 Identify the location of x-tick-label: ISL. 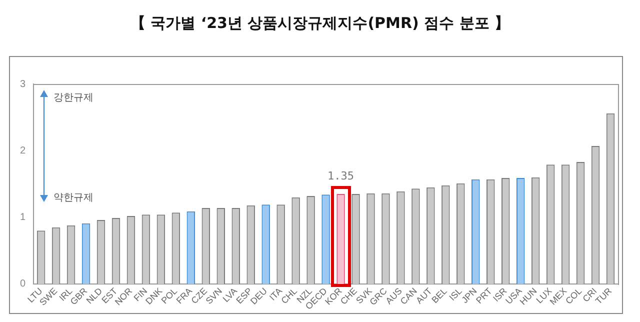
(455, 294).